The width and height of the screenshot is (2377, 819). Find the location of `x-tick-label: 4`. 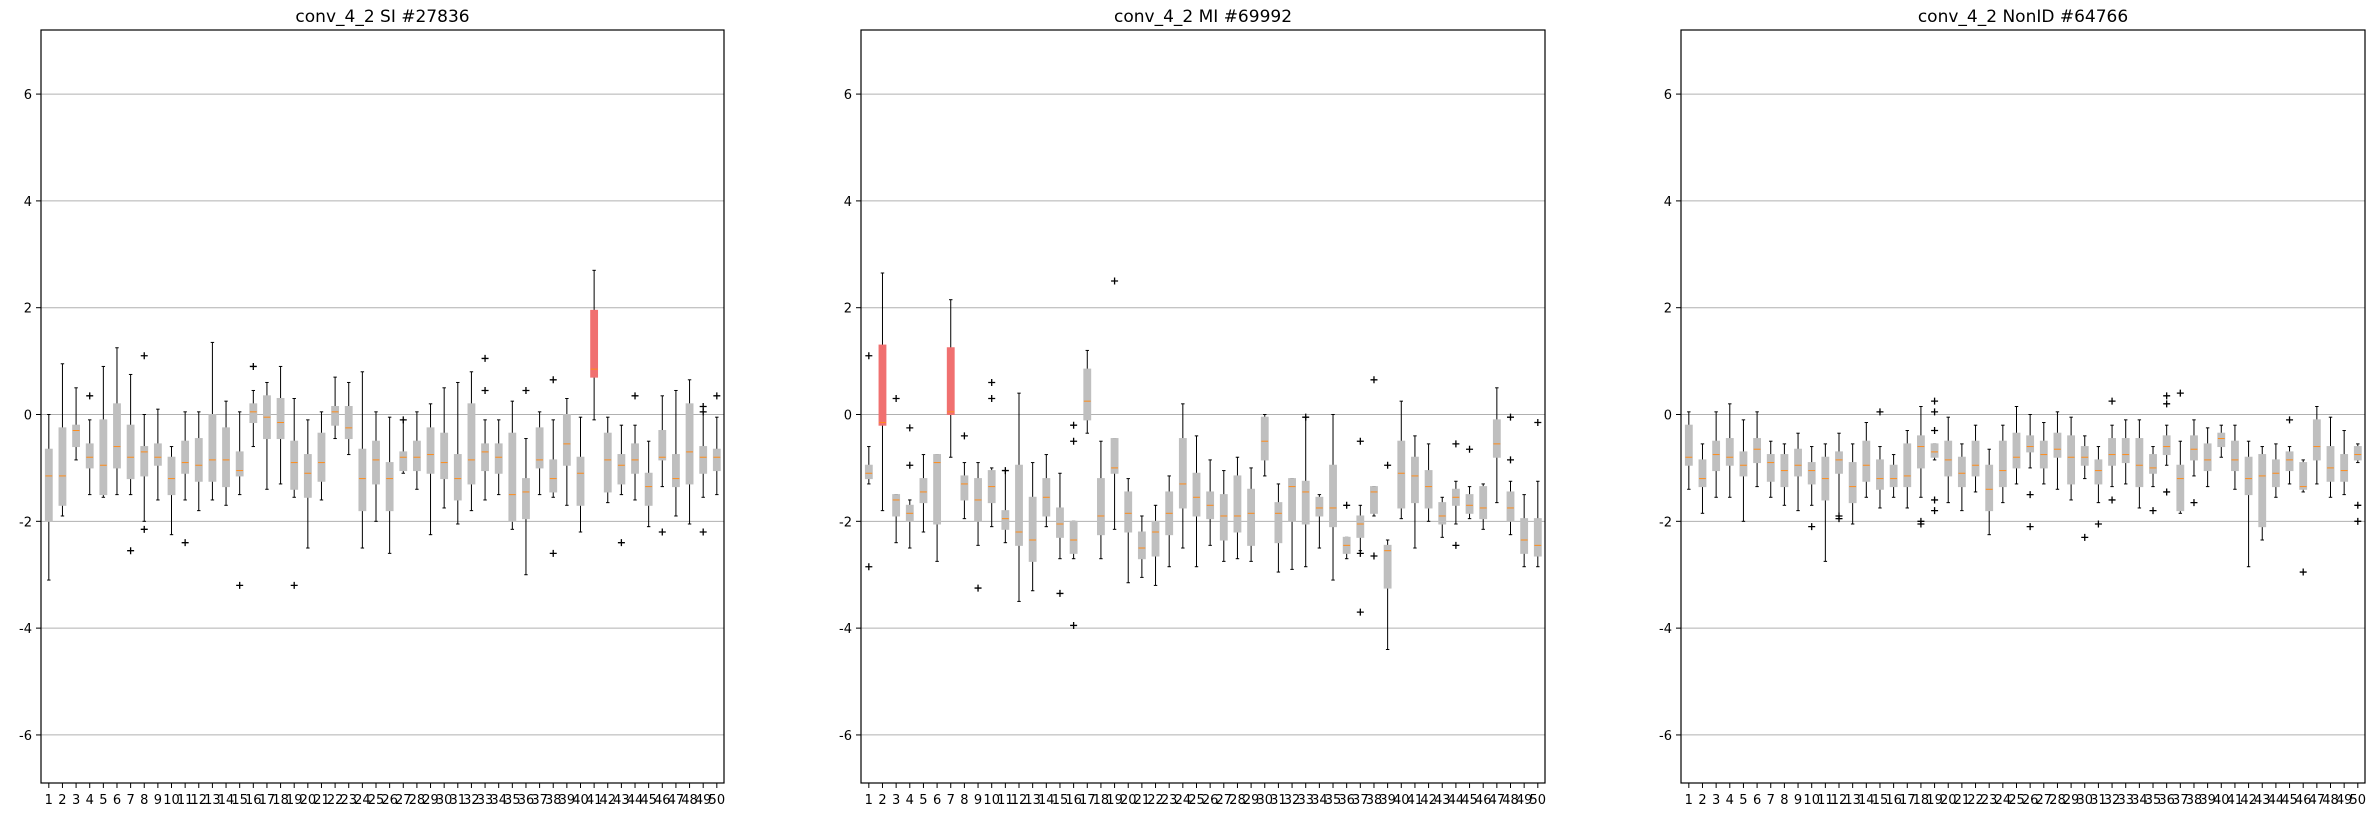

x-tick-label: 4 is located at coordinates (1730, 800).